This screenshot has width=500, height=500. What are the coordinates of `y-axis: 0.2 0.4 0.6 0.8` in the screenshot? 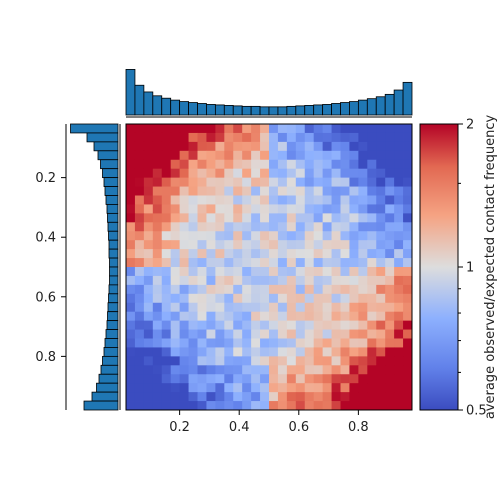 It's located at (50, 268).